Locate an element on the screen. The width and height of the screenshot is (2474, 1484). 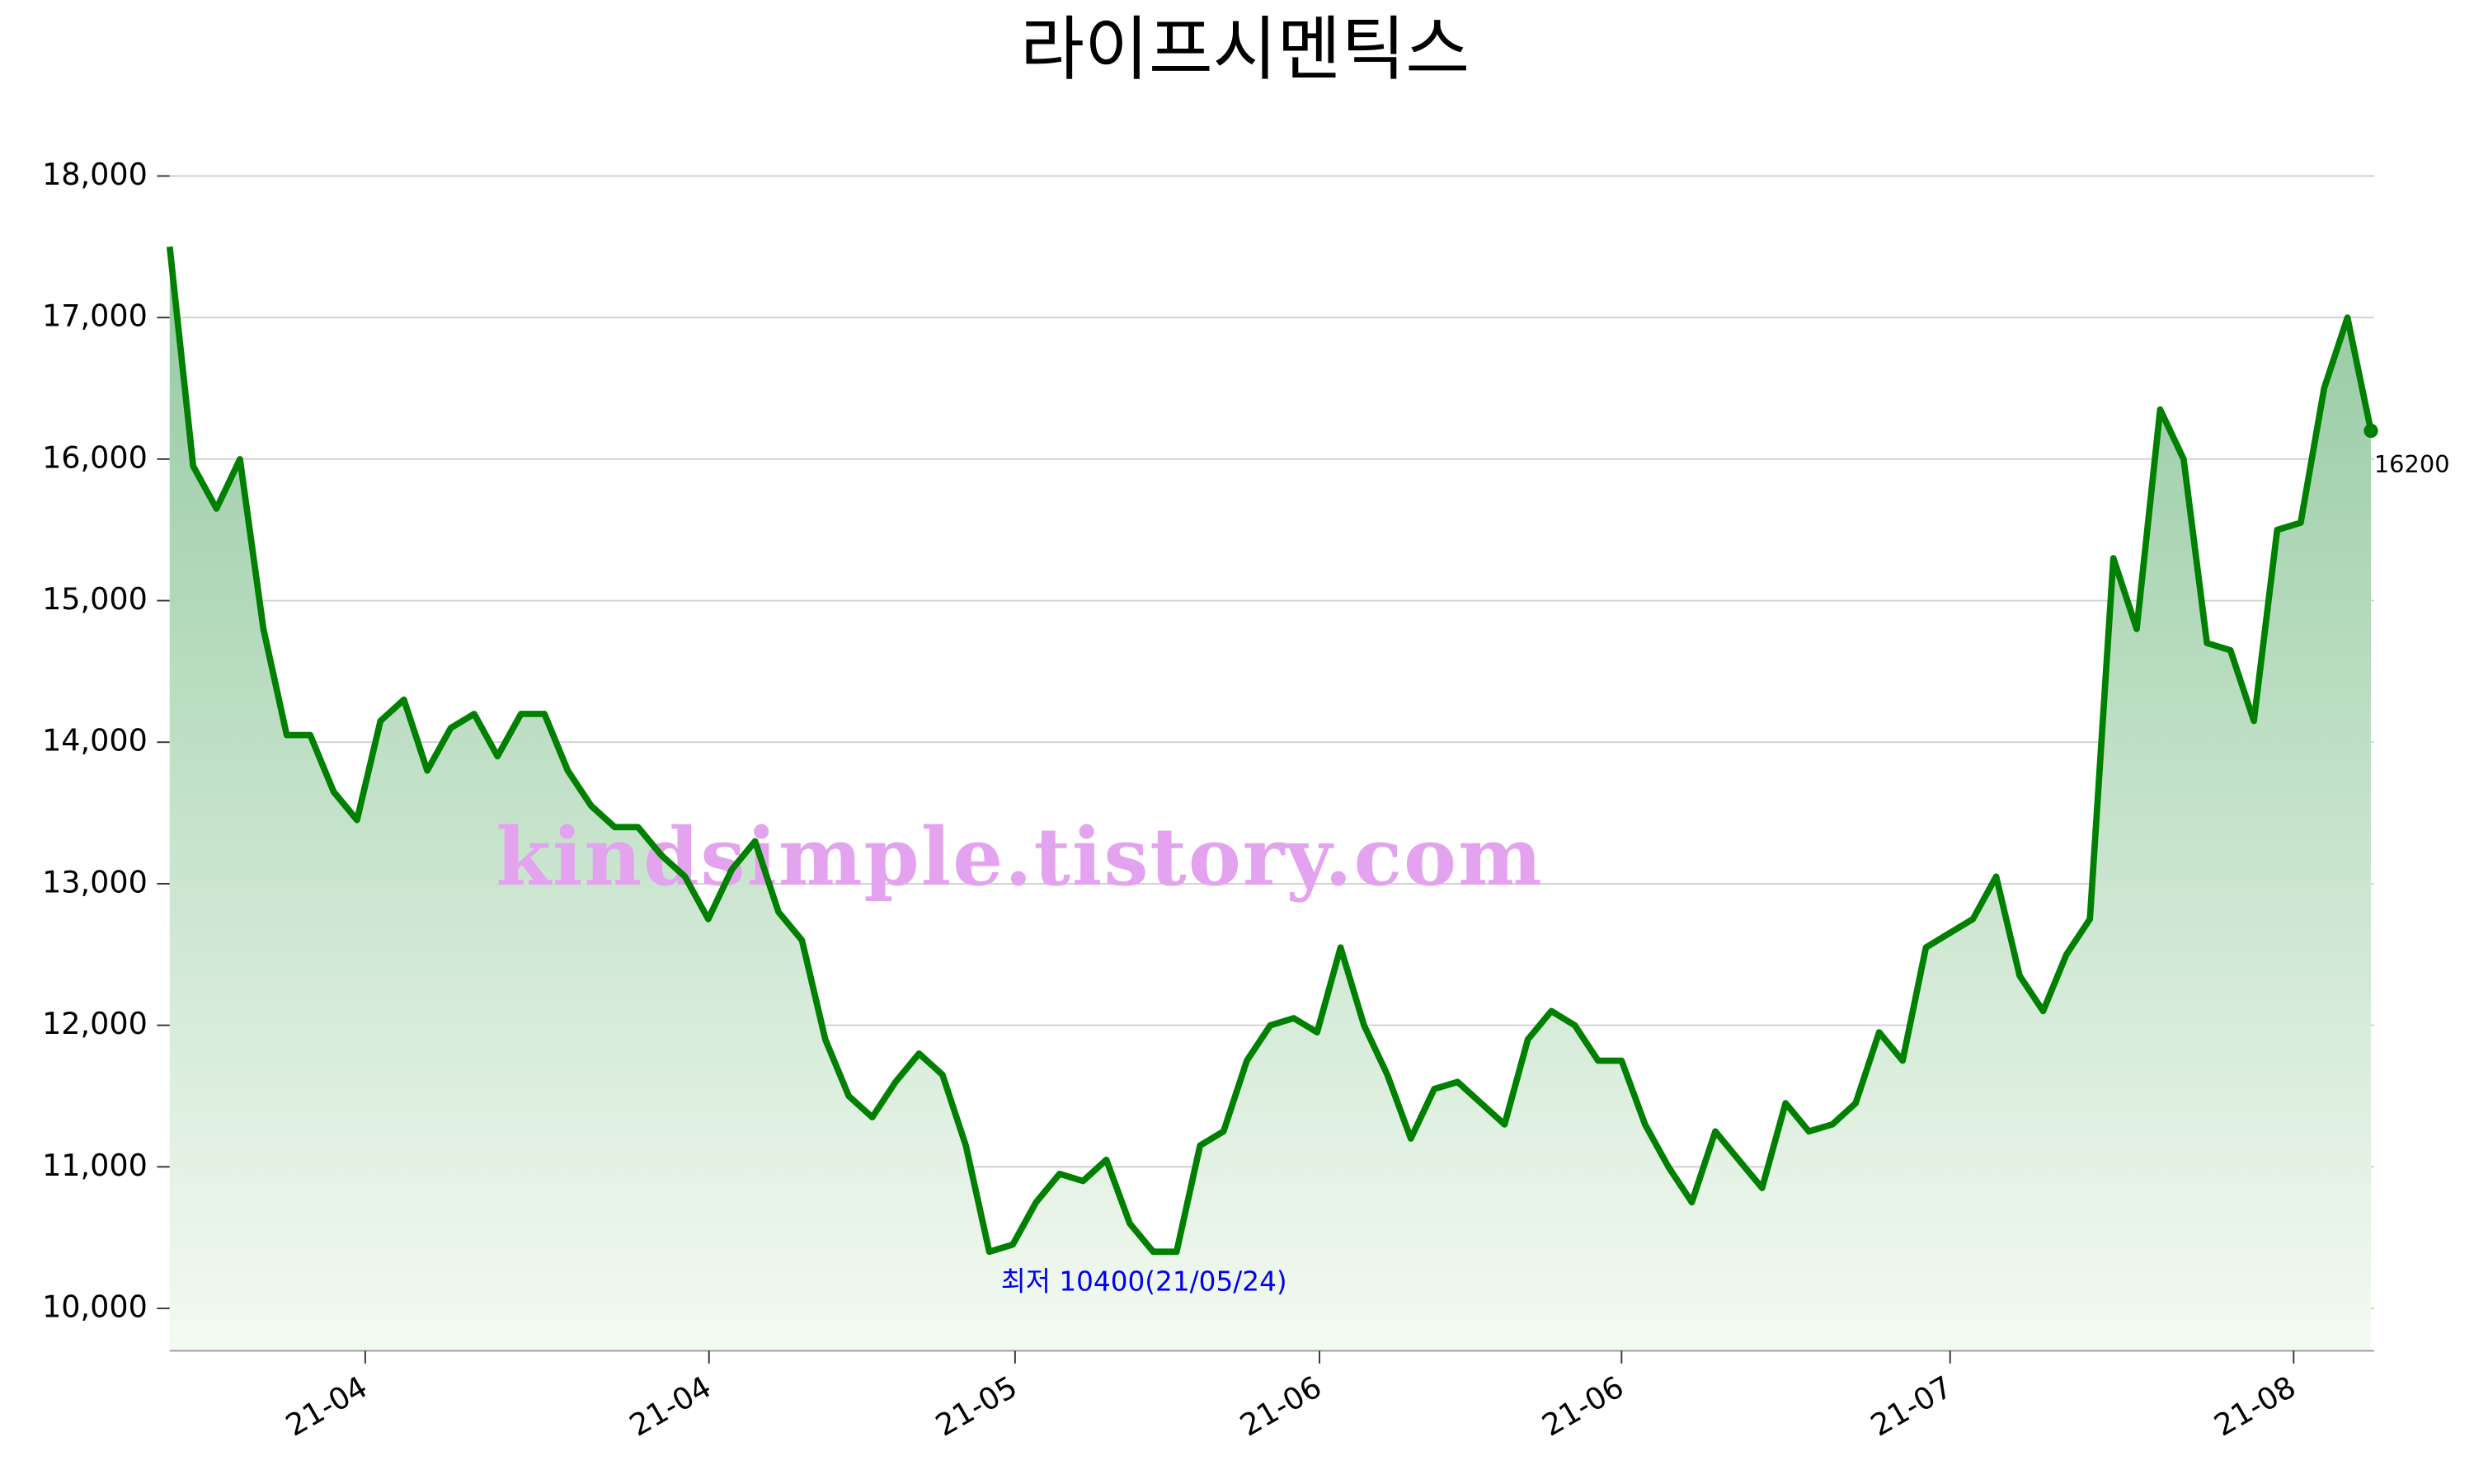
y-tick-label: 10,000 is located at coordinates (95, 1306).